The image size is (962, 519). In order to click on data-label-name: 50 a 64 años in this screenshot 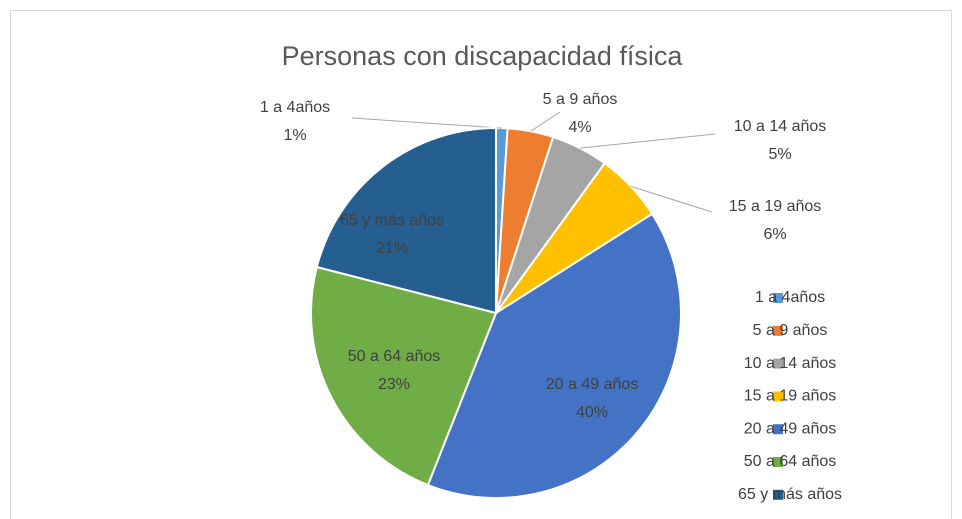, I will do `click(394, 356)`.